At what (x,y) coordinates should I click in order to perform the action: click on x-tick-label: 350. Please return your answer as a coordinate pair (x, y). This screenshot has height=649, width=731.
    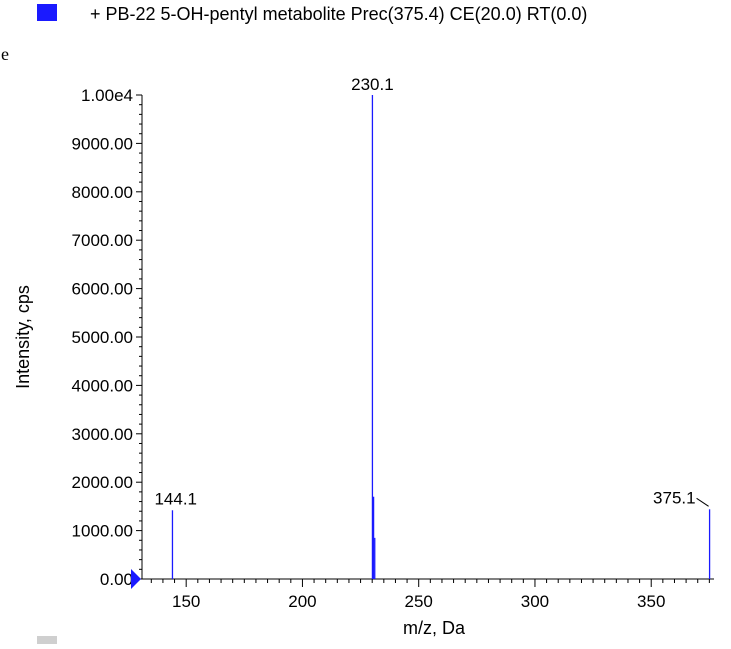
    Looking at the image, I should click on (651, 601).